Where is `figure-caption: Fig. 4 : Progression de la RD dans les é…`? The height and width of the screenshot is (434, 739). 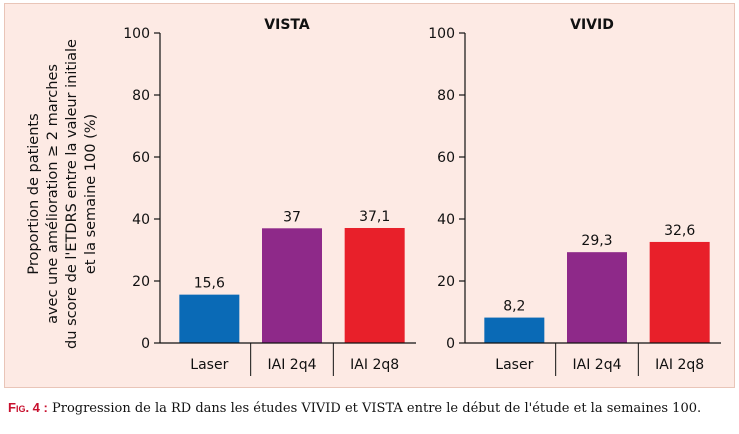
figure-caption: Fig. 4 : Progression de la RD dans les é… is located at coordinates (370, 408).